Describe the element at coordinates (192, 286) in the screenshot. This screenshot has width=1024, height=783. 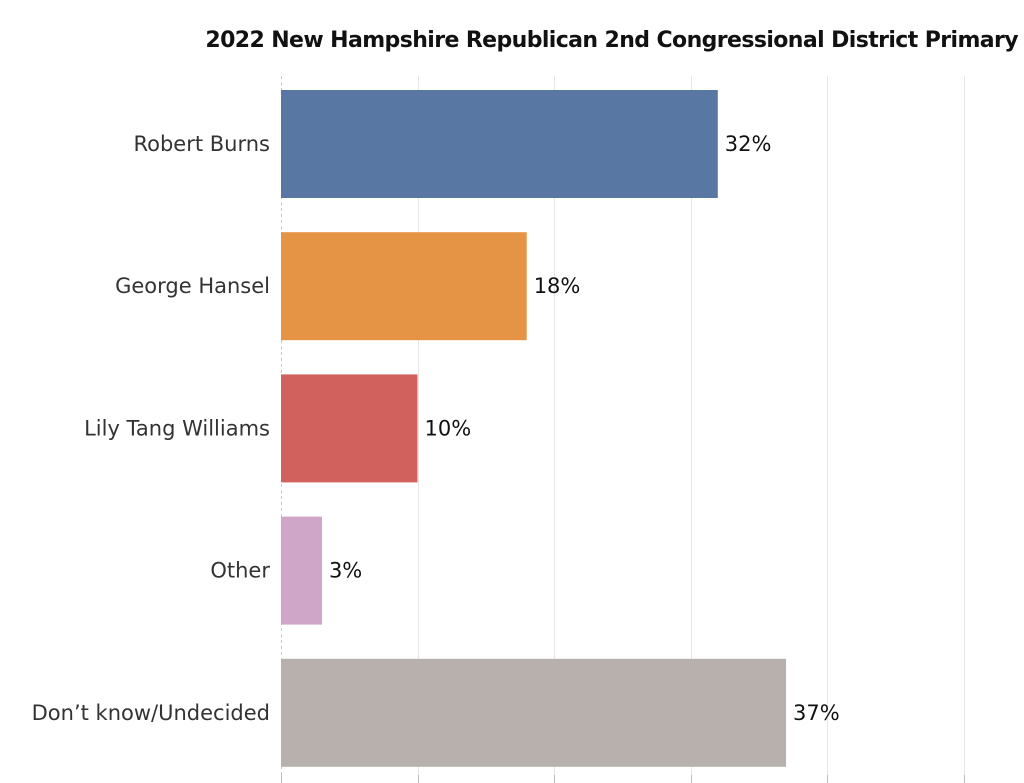
I see `category-label-1: George Hansel` at that location.